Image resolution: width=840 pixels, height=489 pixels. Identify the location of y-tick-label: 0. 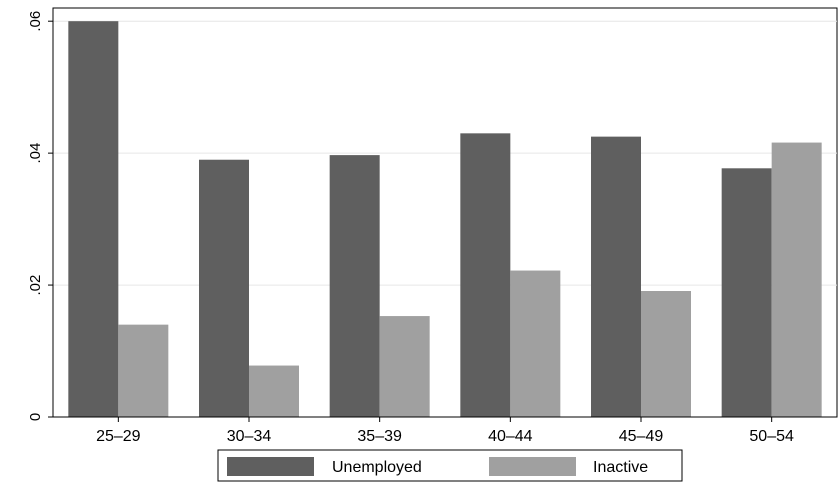
(35, 417).